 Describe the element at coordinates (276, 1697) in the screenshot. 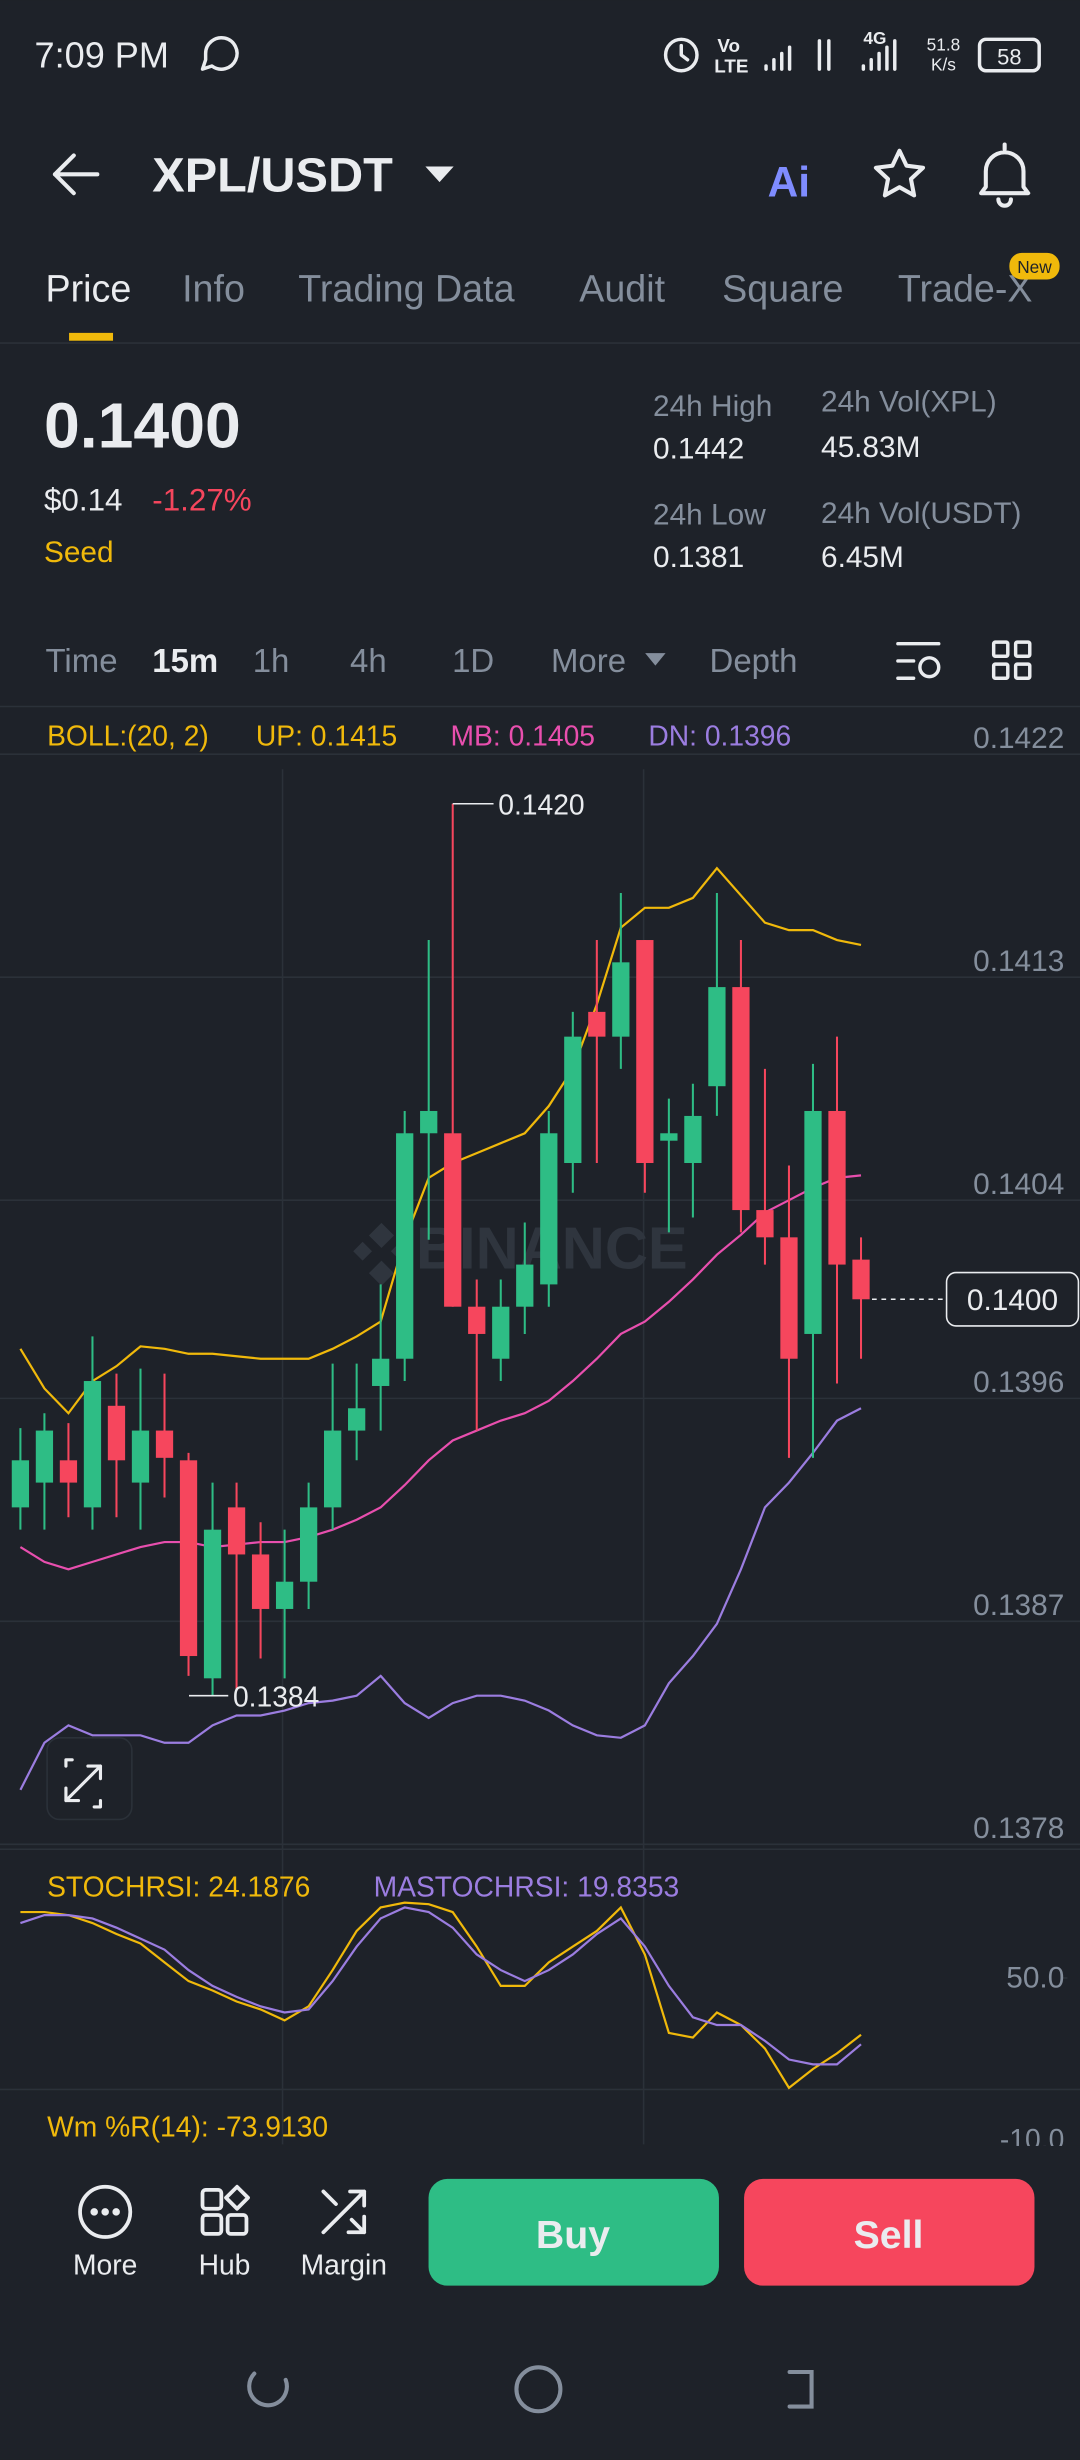

I see `extreme-label: 0.1384` at that location.